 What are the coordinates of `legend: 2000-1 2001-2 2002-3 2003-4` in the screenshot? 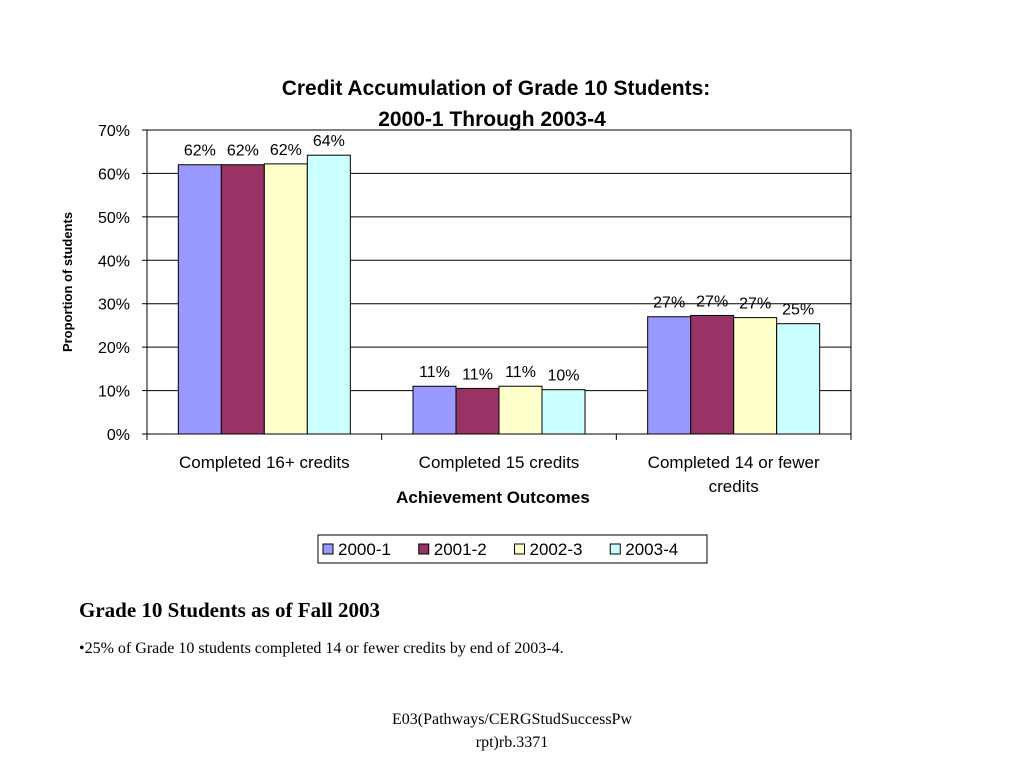 It's located at (512, 549).